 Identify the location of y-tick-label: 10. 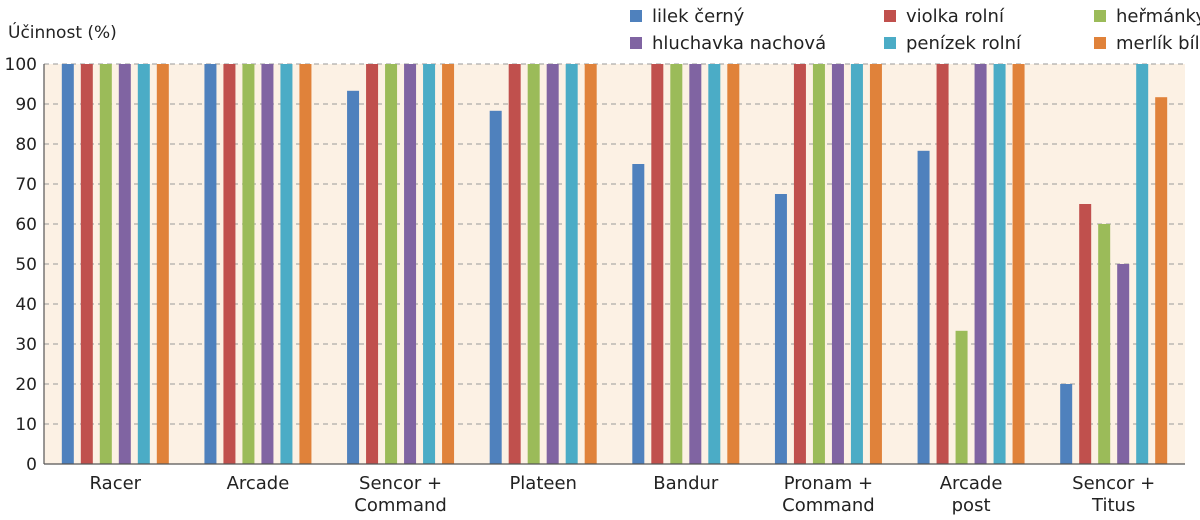
(26, 425).